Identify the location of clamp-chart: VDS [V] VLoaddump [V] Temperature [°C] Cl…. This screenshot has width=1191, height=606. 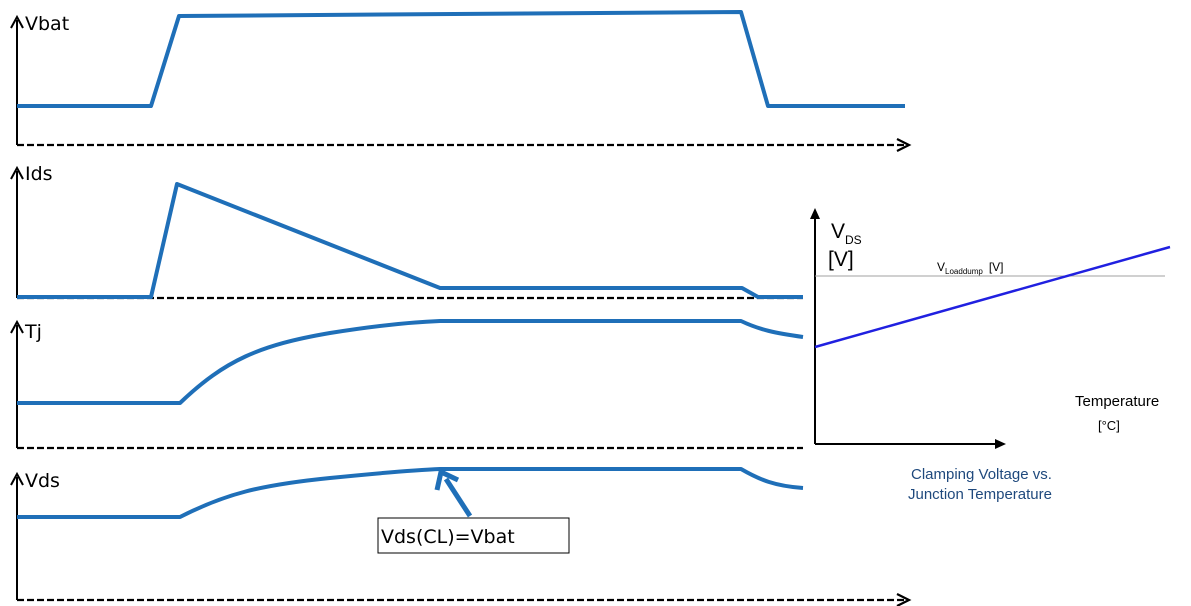
(990, 355).